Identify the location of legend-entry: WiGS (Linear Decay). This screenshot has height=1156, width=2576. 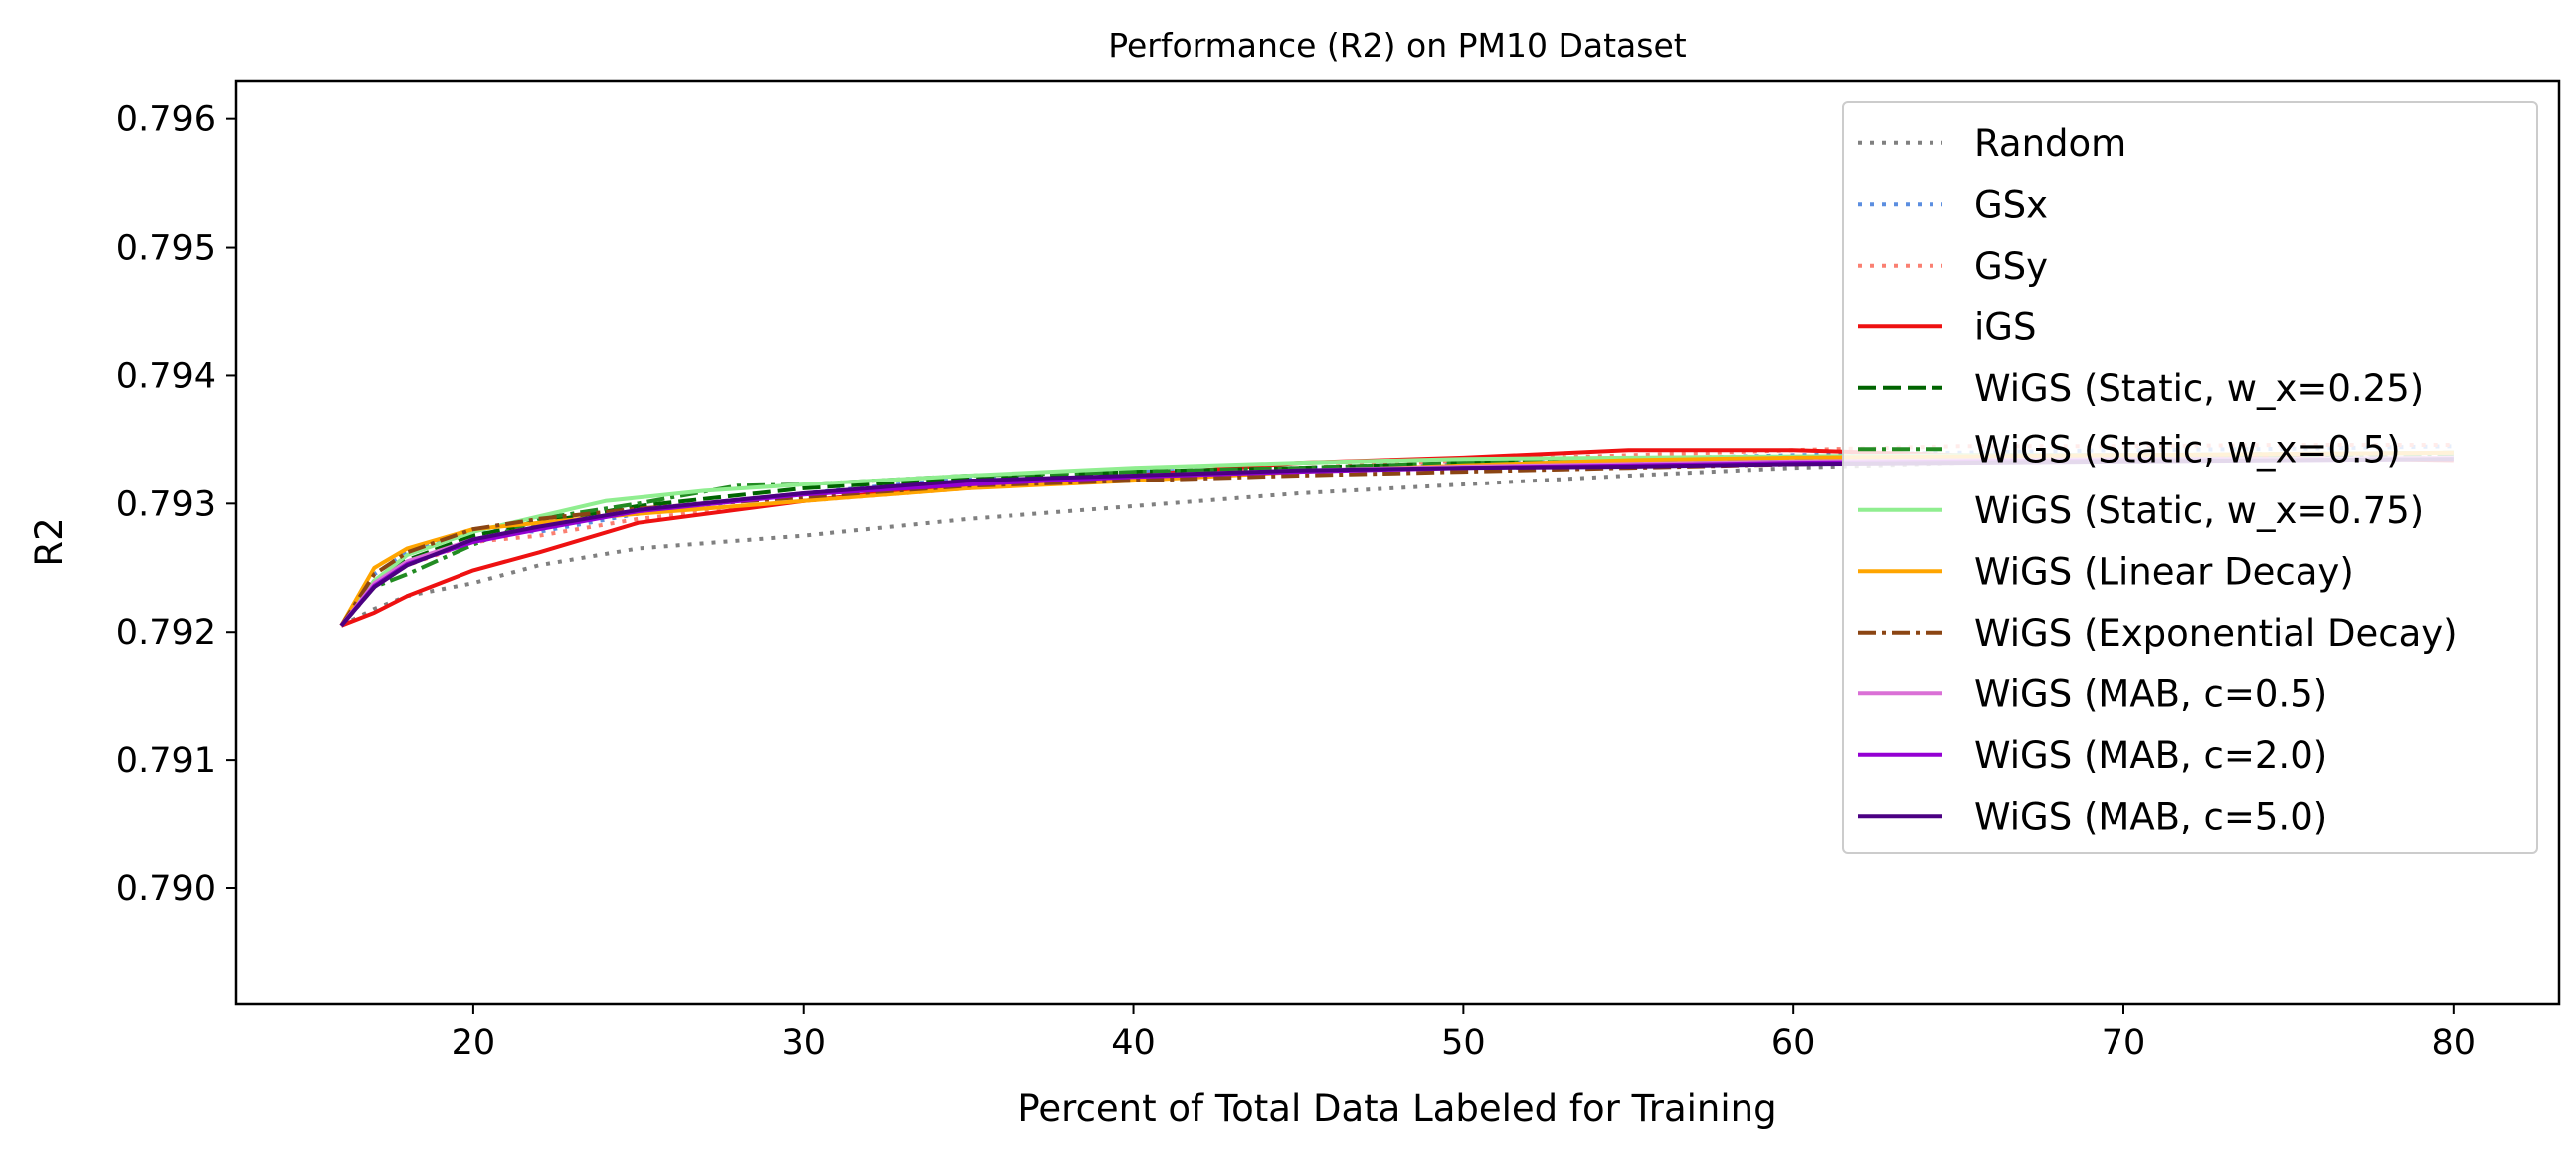
(2164, 571).